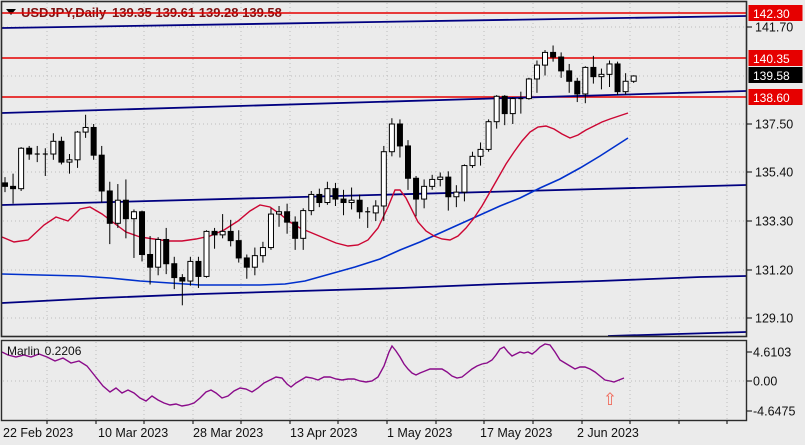  I want to click on price-axis-label: 131.20, so click(774, 271).